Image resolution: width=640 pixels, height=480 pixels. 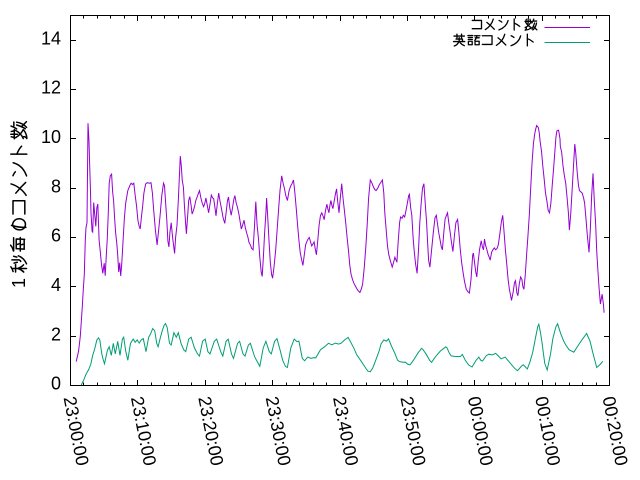 What do you see at coordinates (56, 384) in the screenshot?
I see `svg-text: 0` at bounding box center [56, 384].